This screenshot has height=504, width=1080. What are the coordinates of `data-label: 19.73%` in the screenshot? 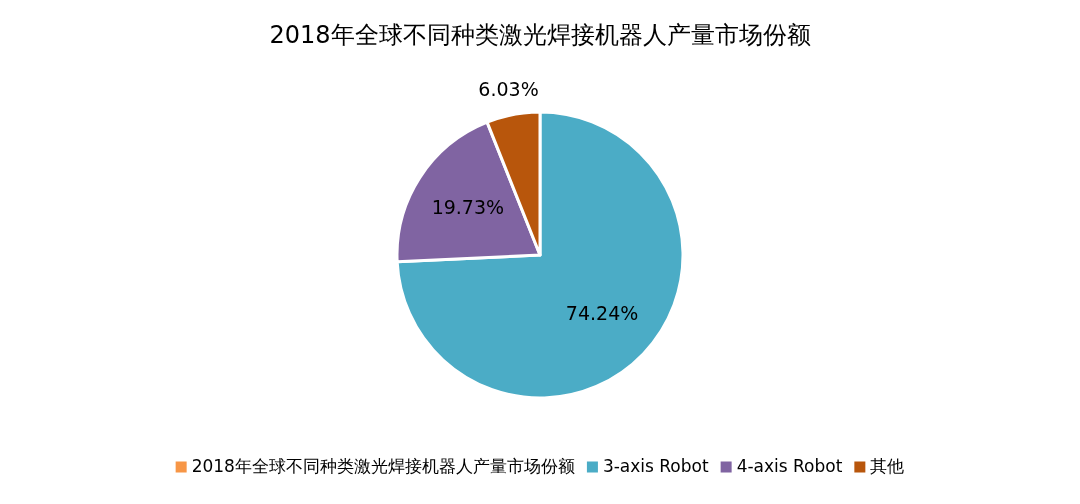 It's located at (468, 207).